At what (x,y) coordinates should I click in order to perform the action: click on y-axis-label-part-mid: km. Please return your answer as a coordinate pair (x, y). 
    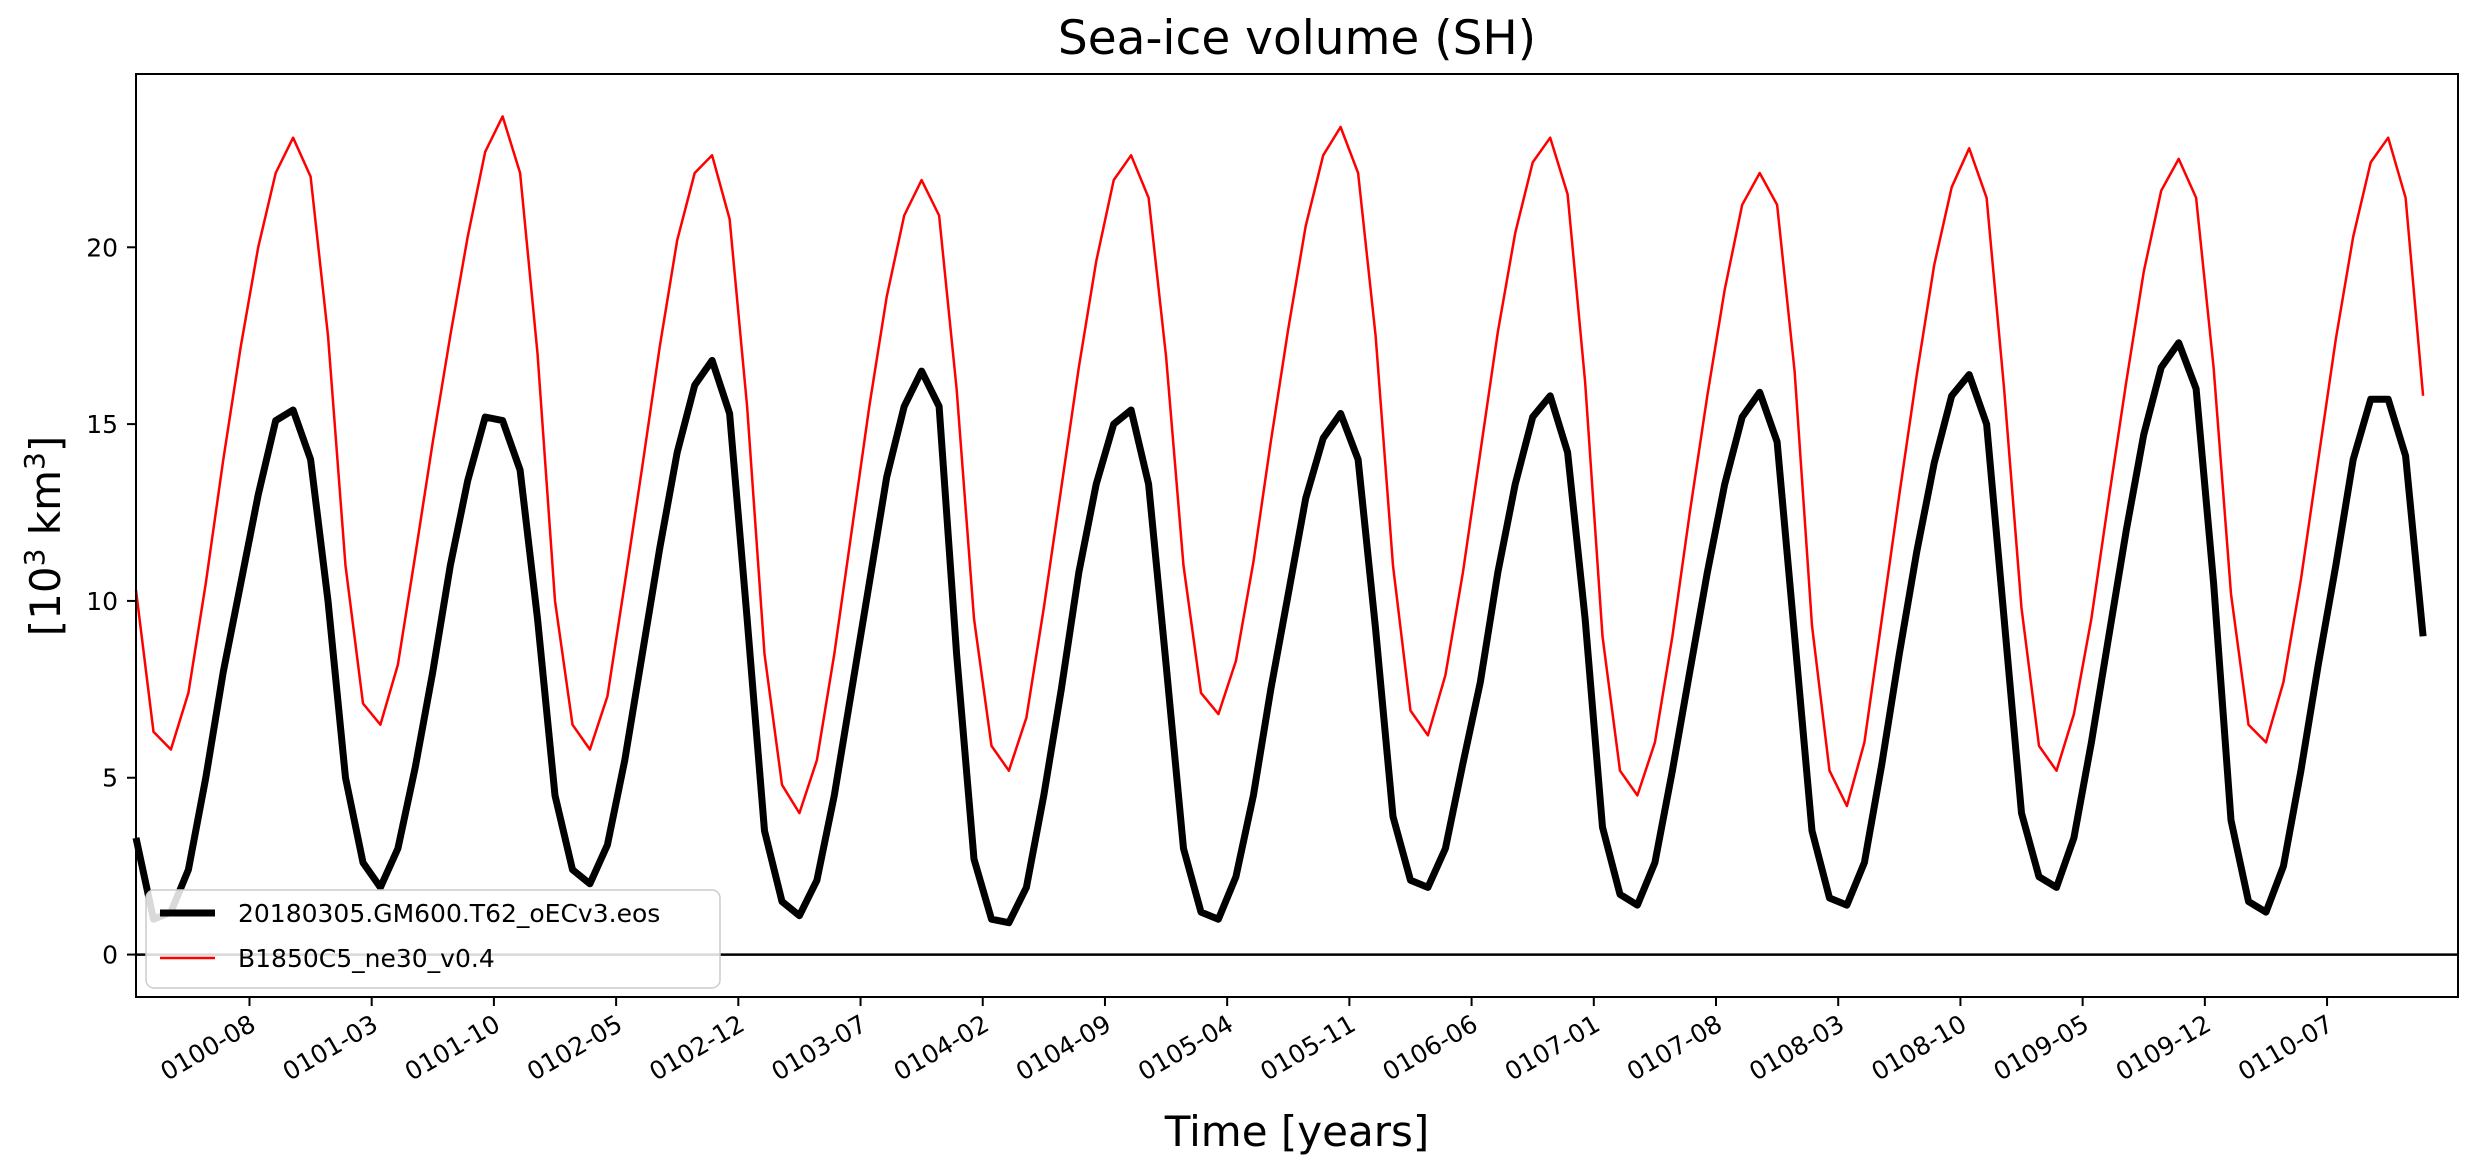
    Looking at the image, I should click on (45, 509).